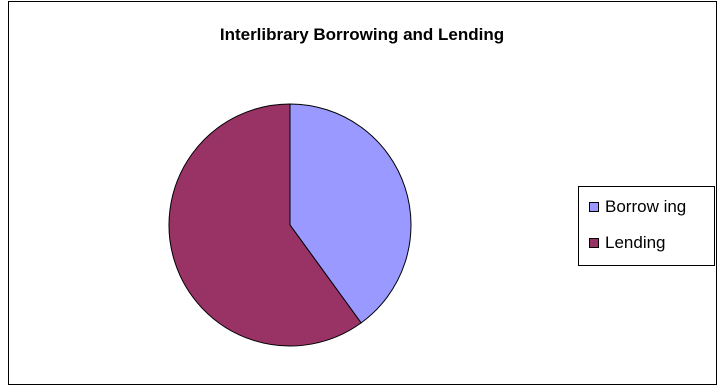 The height and width of the screenshot is (385, 720). I want to click on legend-swatch-borrowing, so click(594, 207).